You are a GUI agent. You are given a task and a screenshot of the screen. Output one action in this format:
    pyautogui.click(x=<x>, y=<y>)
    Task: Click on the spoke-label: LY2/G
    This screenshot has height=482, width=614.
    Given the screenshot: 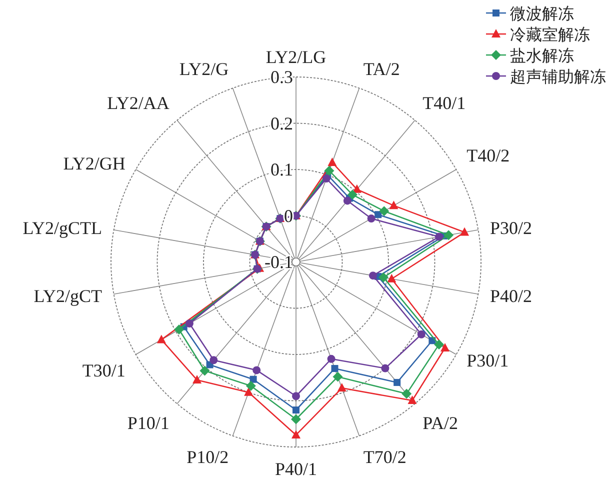 What is the action you would take?
    pyautogui.click(x=204, y=68)
    